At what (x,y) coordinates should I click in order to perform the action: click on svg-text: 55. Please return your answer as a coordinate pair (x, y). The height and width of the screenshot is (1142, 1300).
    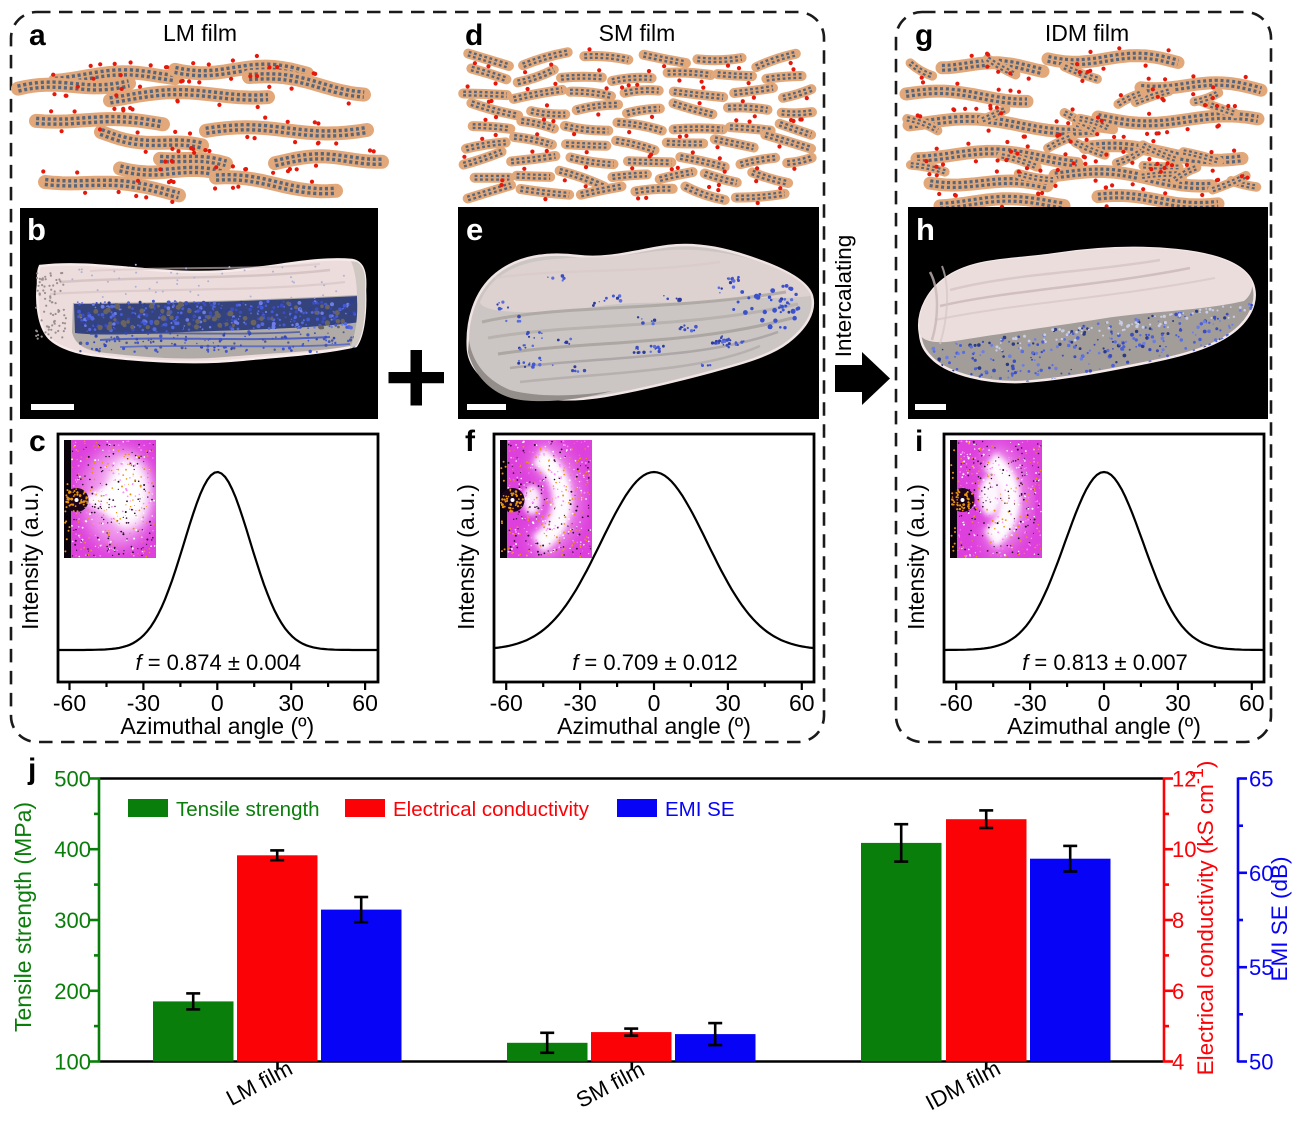
    Looking at the image, I should click on (1261, 967).